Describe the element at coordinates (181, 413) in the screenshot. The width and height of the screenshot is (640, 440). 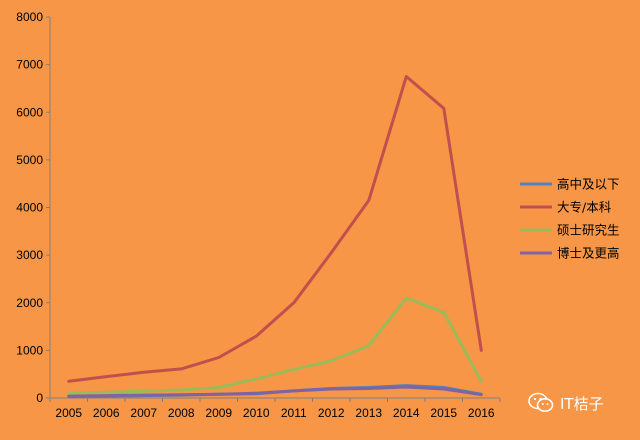
I see `x-tick-label: 2008` at that location.